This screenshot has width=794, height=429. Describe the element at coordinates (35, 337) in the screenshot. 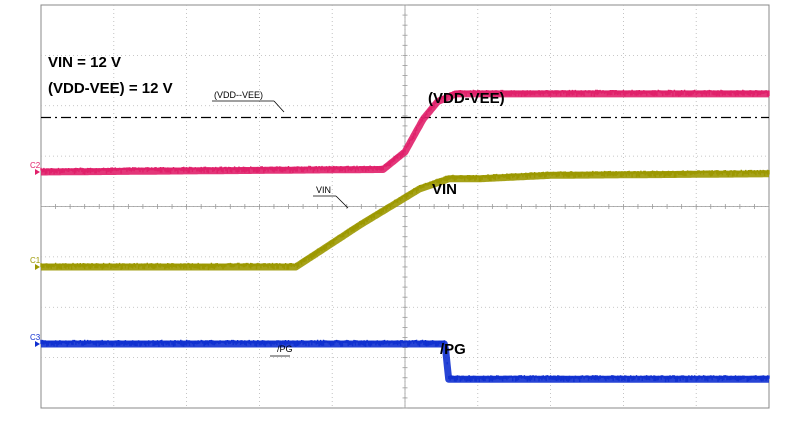

I see `channel-label-c3: C3` at that location.